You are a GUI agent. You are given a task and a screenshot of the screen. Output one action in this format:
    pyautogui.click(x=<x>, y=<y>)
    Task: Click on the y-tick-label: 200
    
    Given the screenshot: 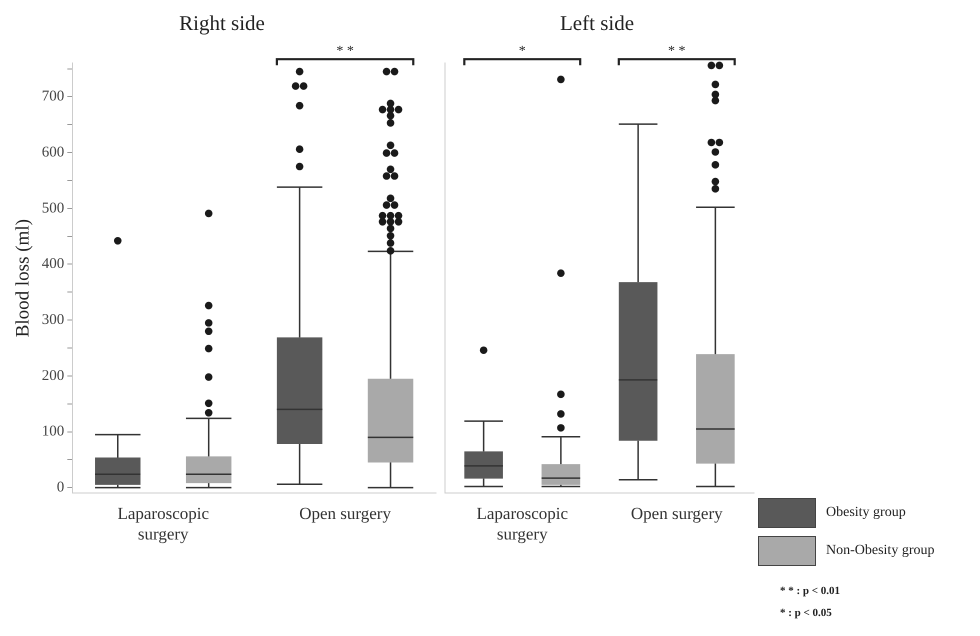 What is the action you would take?
    pyautogui.click(x=53, y=376)
    